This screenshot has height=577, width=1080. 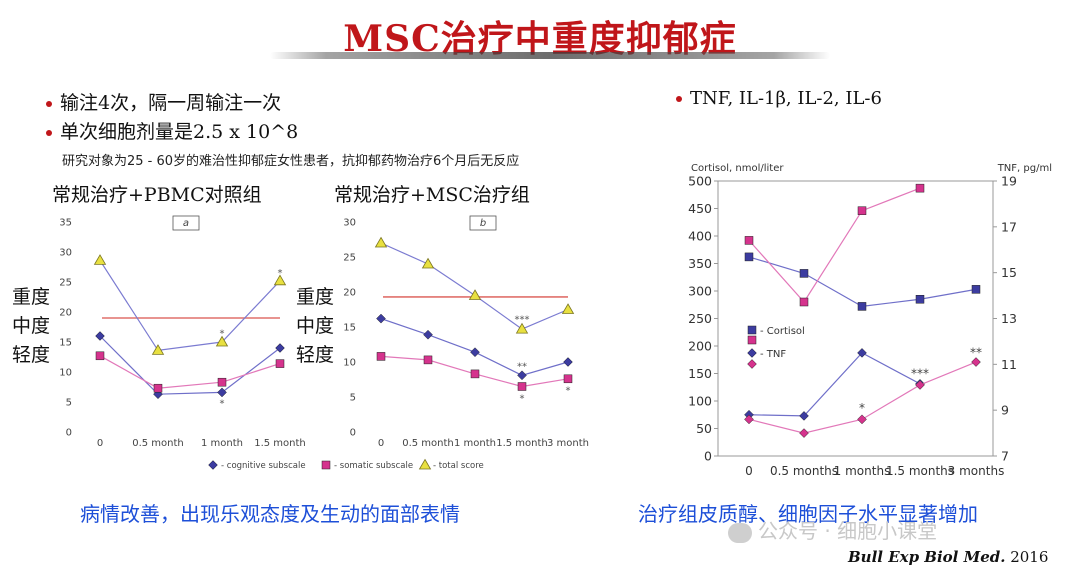 I want to click on legend-somatic-label: - somatic subscale, so click(x=373, y=466).